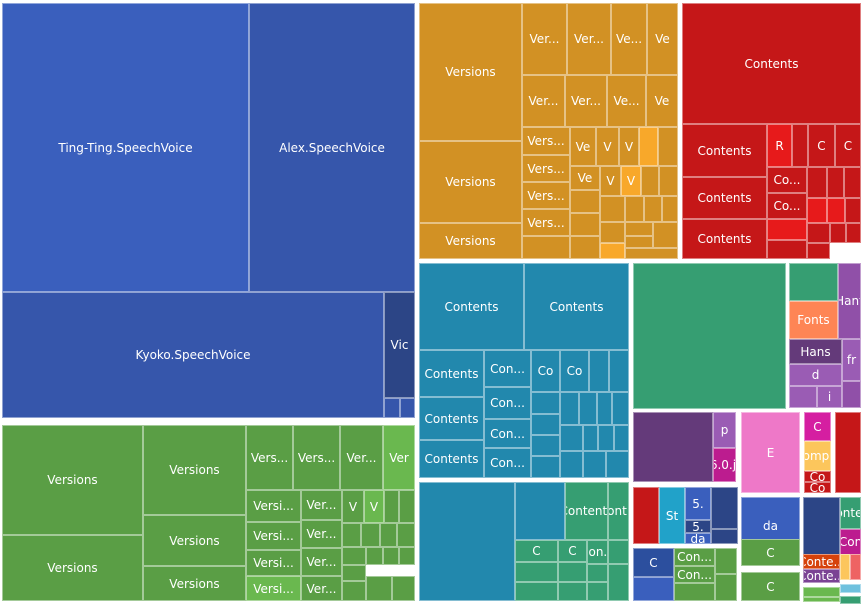  Describe the element at coordinates (813, 320) in the screenshot. I see `treemap-cell: Fonts` at that location.